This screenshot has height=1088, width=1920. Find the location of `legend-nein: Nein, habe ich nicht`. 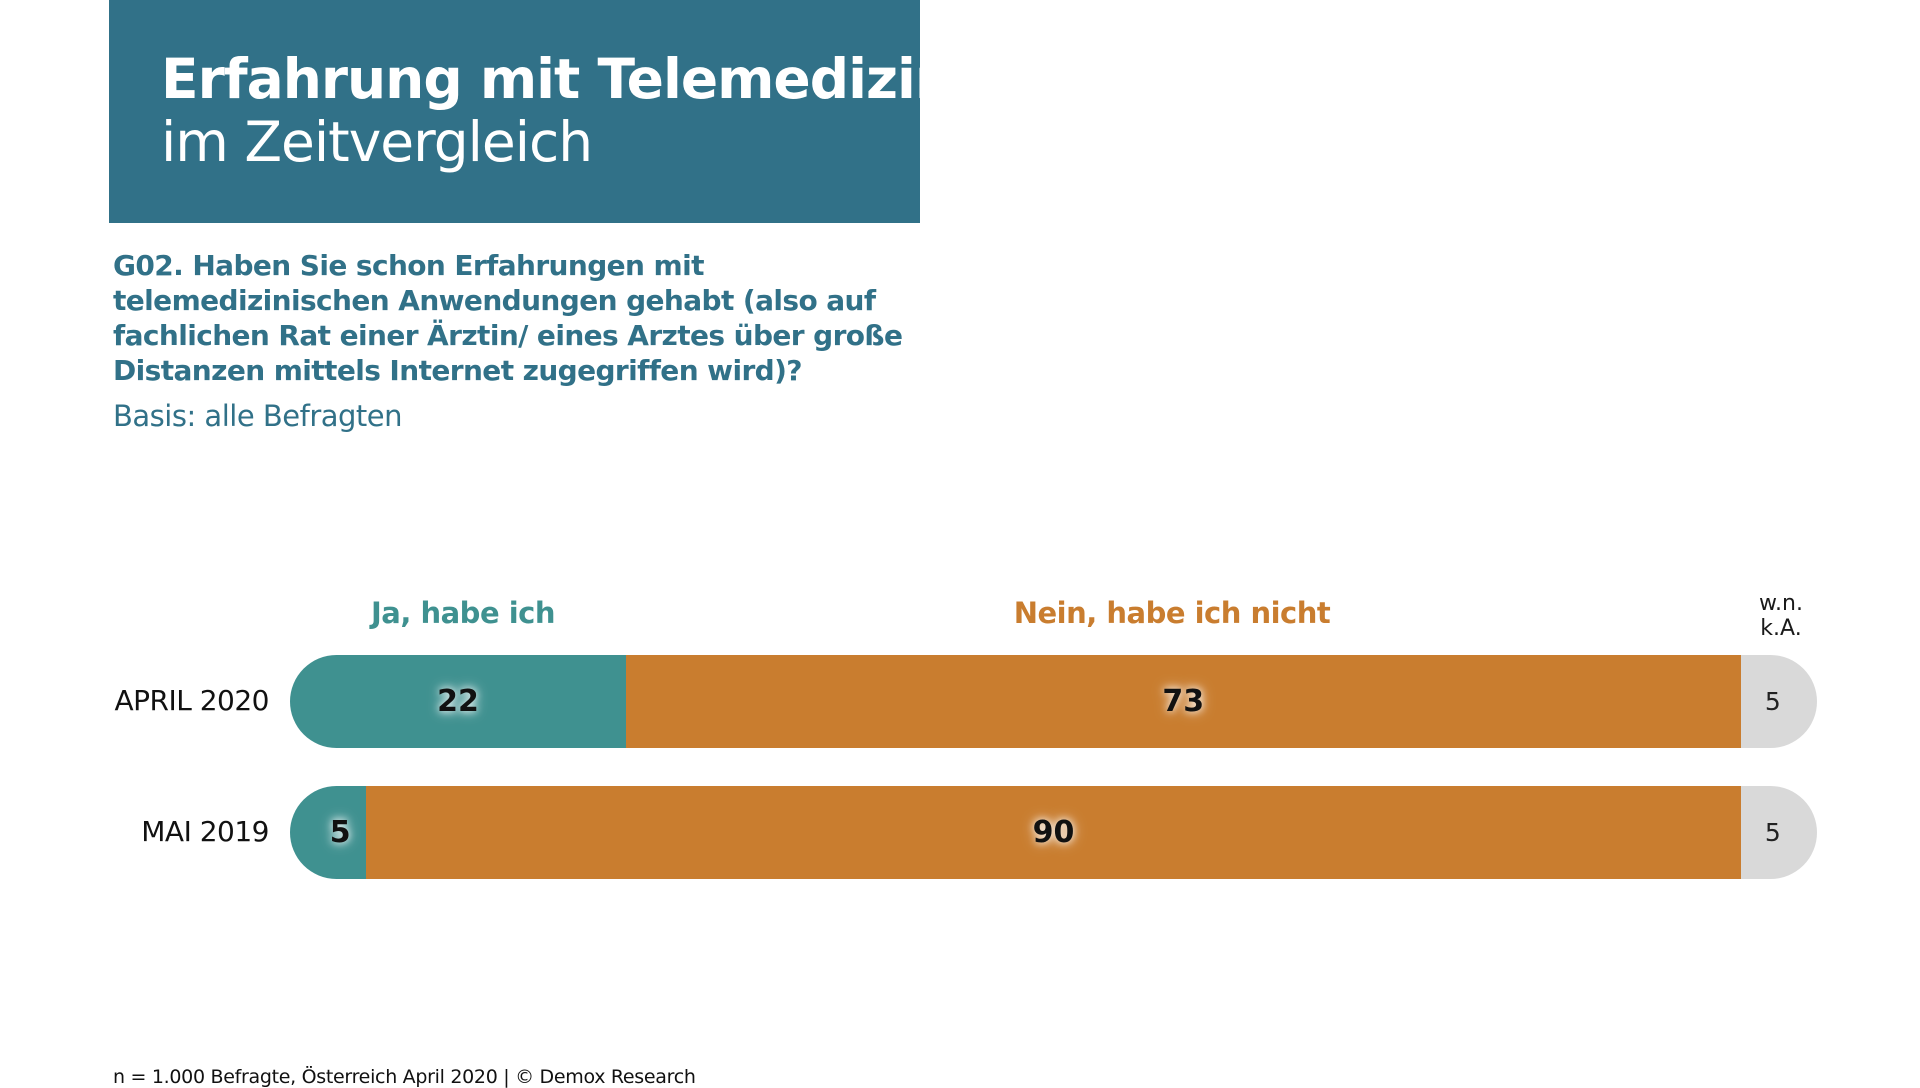

legend-nein: Nein, habe ich nicht is located at coordinates (1172, 613).